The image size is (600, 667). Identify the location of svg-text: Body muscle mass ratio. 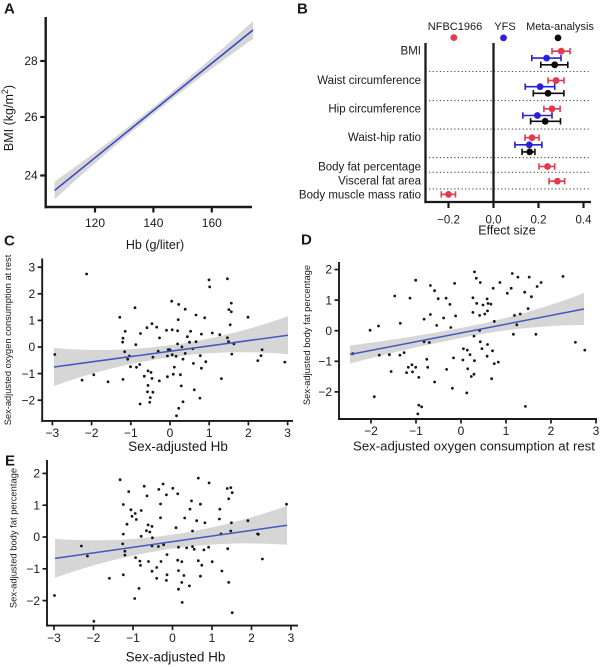
(360, 196).